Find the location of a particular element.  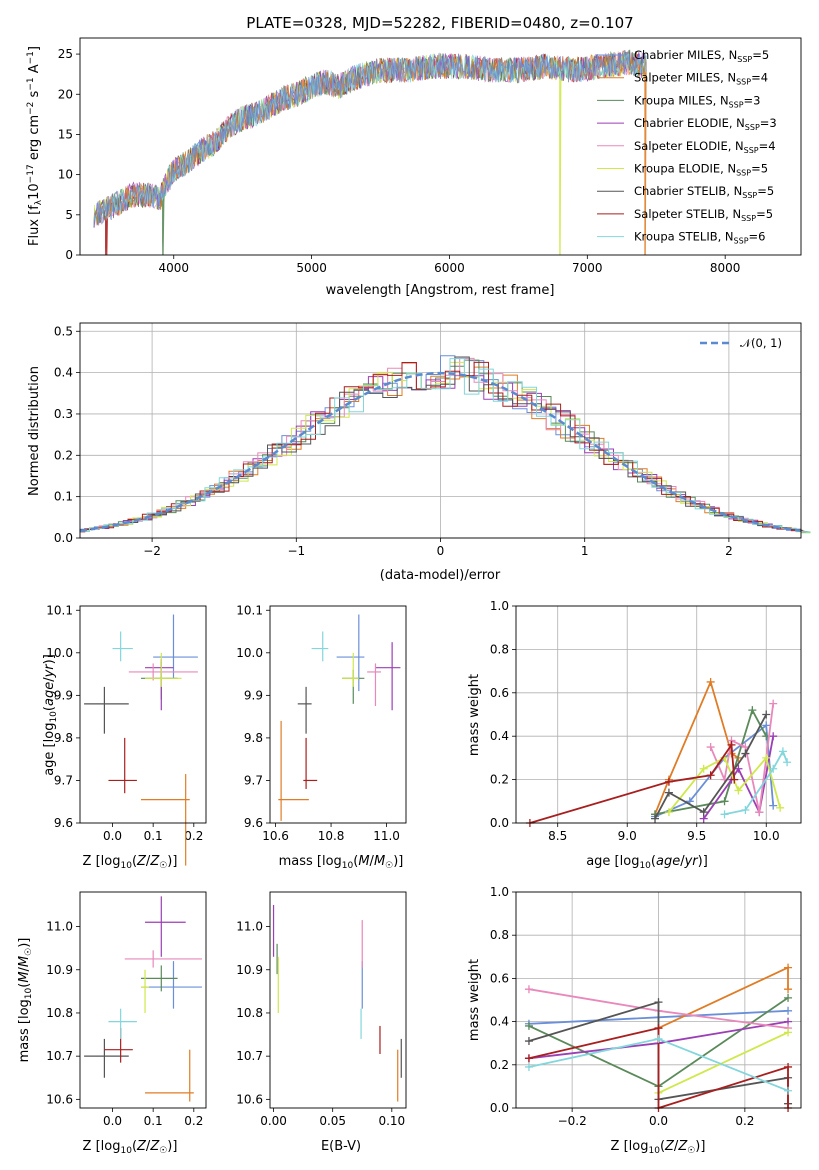

mwz-xlabel: Z [log10(Z/Z☉)] is located at coordinates (658, 1147).